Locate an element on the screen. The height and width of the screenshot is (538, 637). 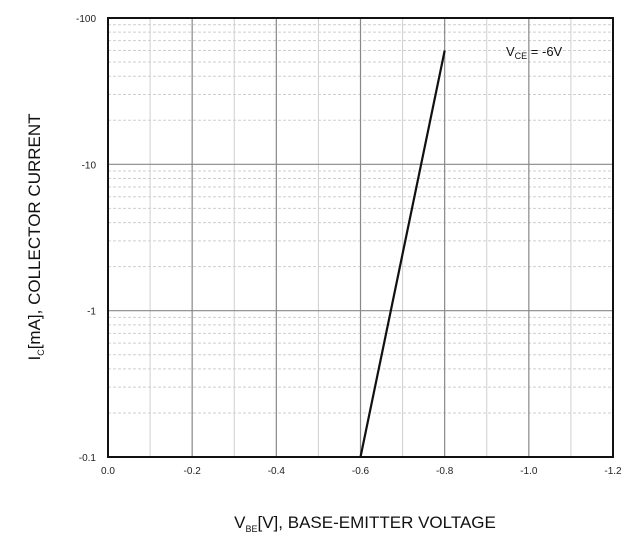
x-axis-title-main: V is located at coordinates (240, 522).